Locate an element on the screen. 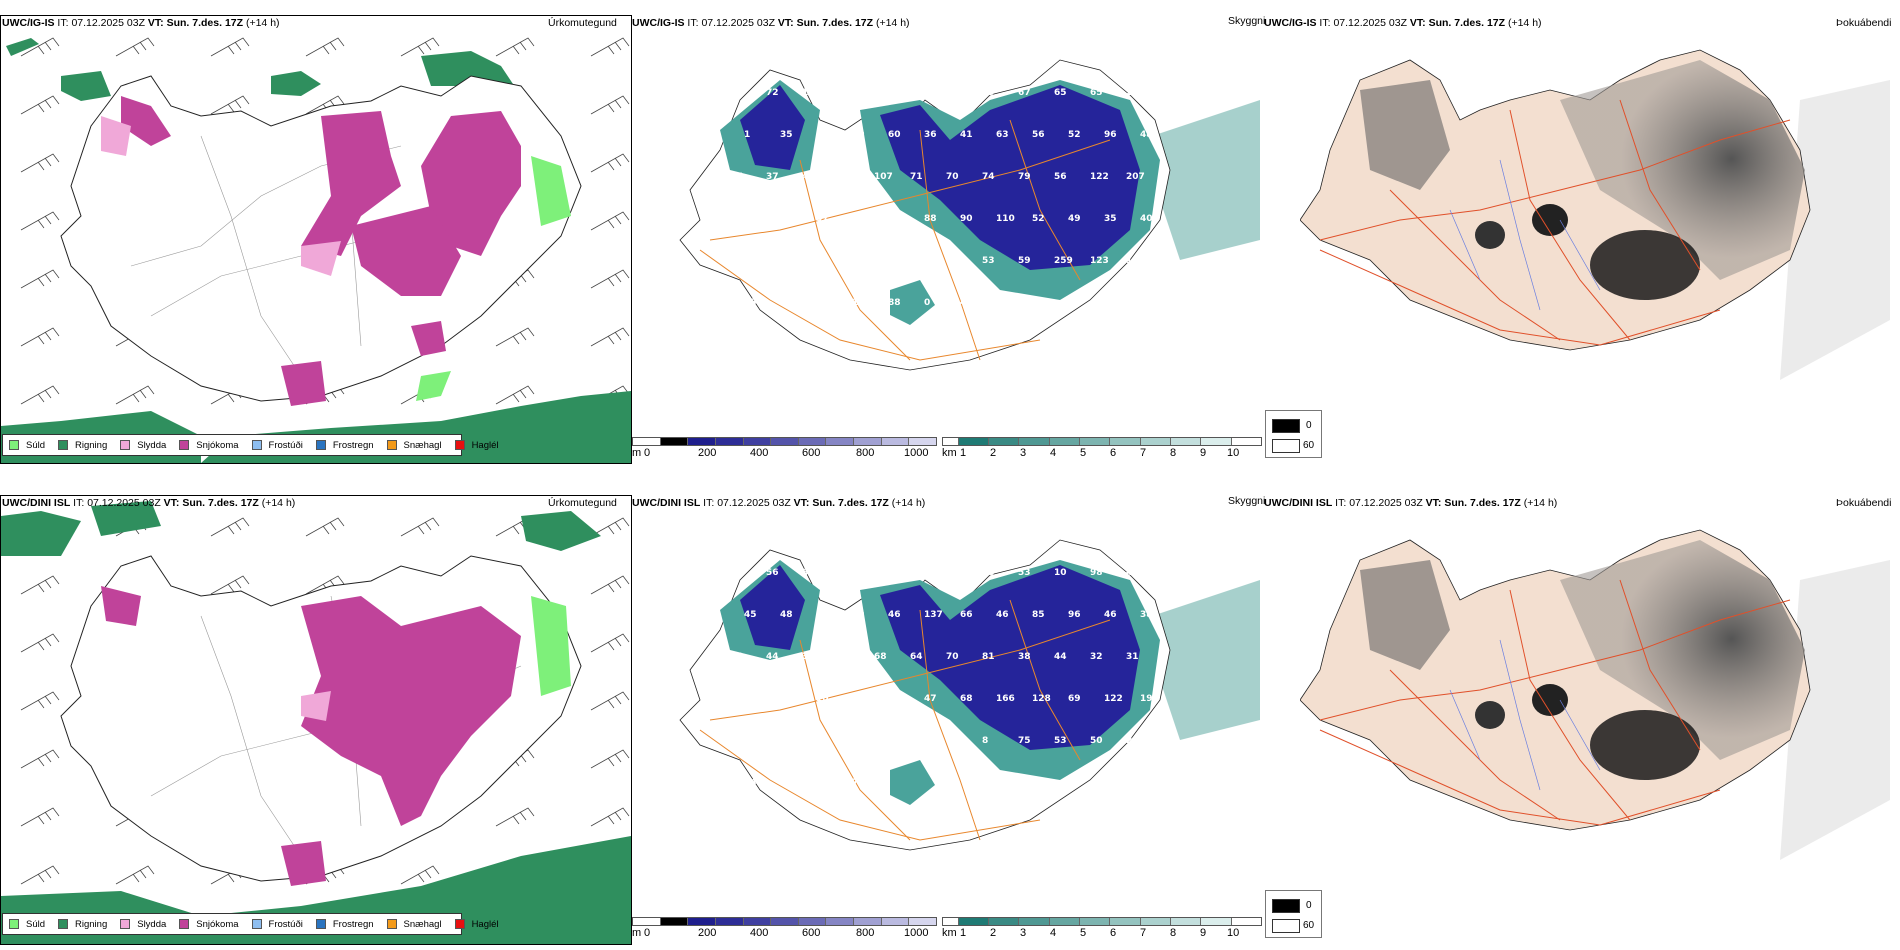 This screenshot has height=950, width=1900. legend-item: Frostregn is located at coordinates (344, 924).